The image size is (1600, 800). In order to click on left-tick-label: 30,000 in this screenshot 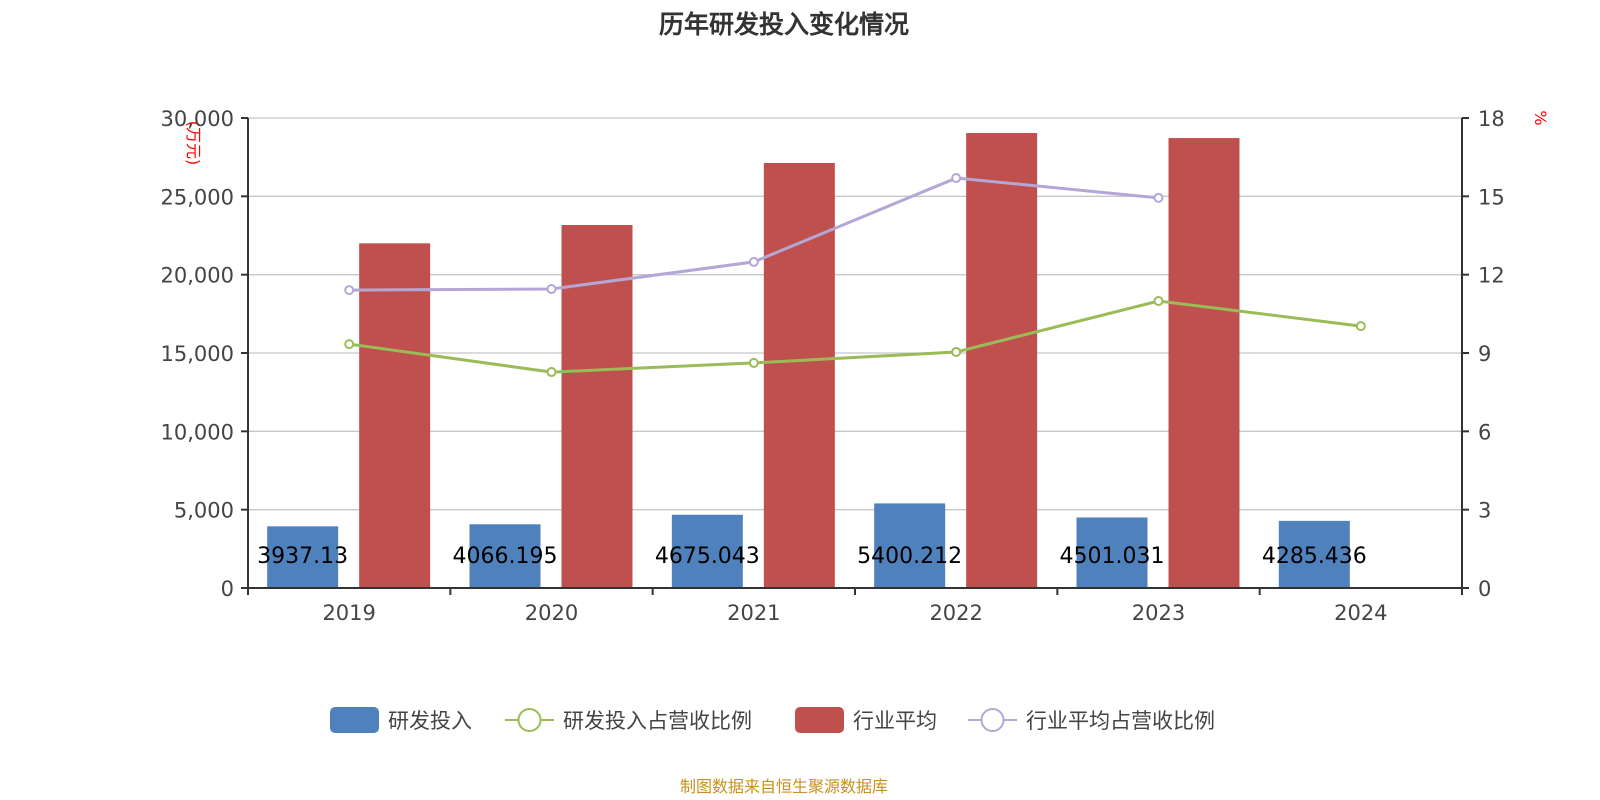, I will do `click(197, 119)`.